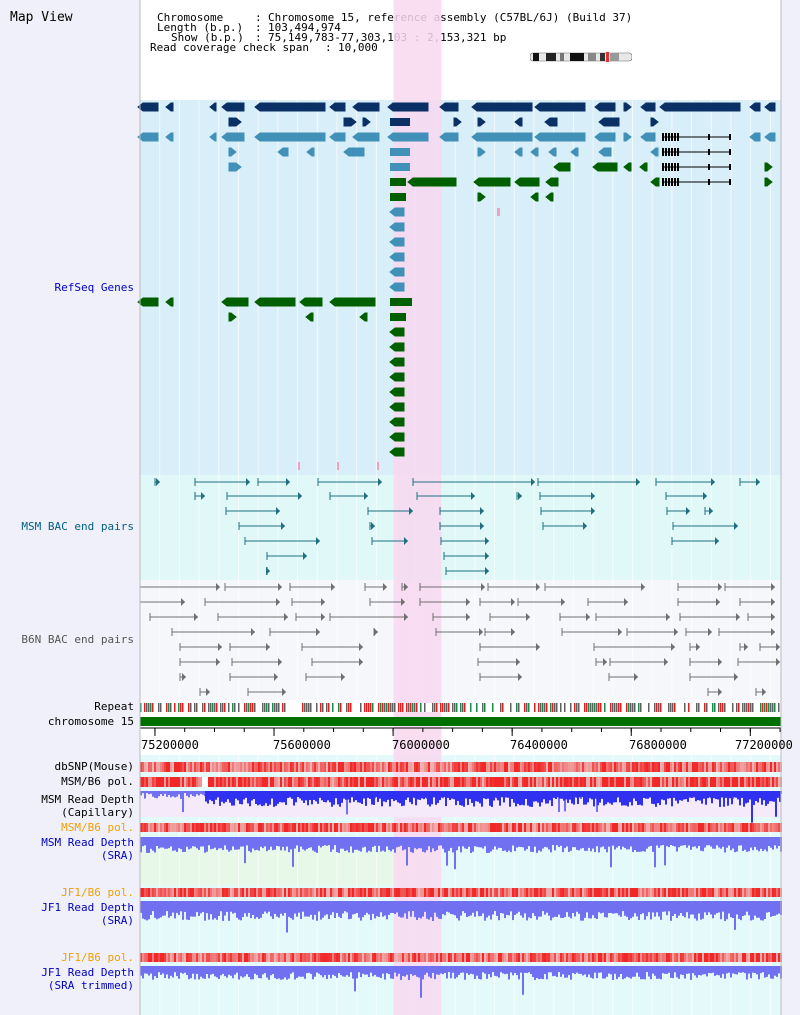 This screenshot has height=1015, width=800. I want to click on track-label-refseq: RefSeq Genes, so click(94, 287).